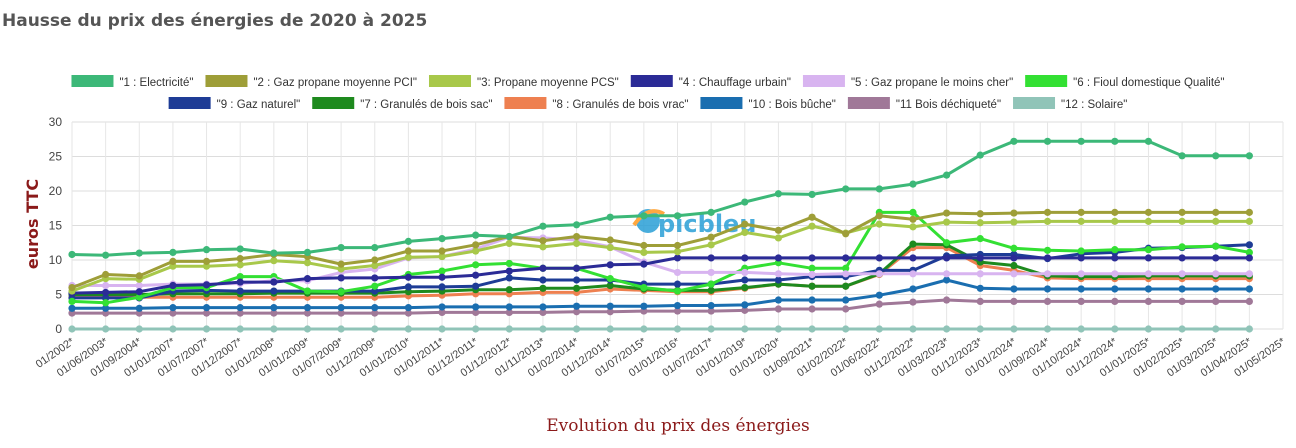  I want to click on legend-item: "2 : Gaz propane moyenne PCI", so click(311, 82).